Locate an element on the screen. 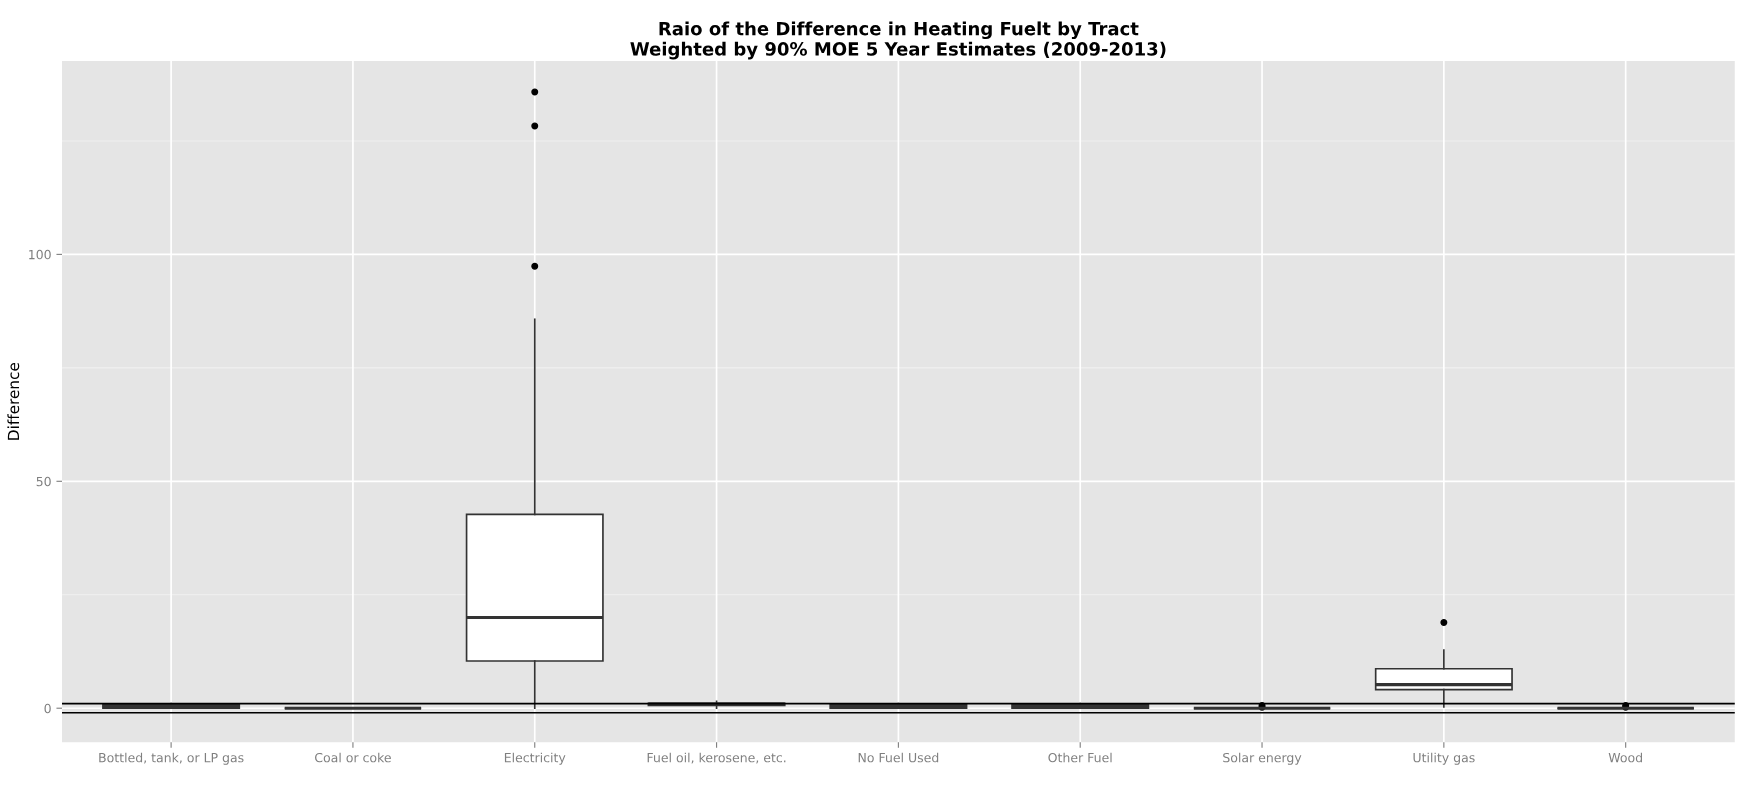 The image size is (1747, 793). x-tick-label: No Fuel Used is located at coordinates (898, 757).